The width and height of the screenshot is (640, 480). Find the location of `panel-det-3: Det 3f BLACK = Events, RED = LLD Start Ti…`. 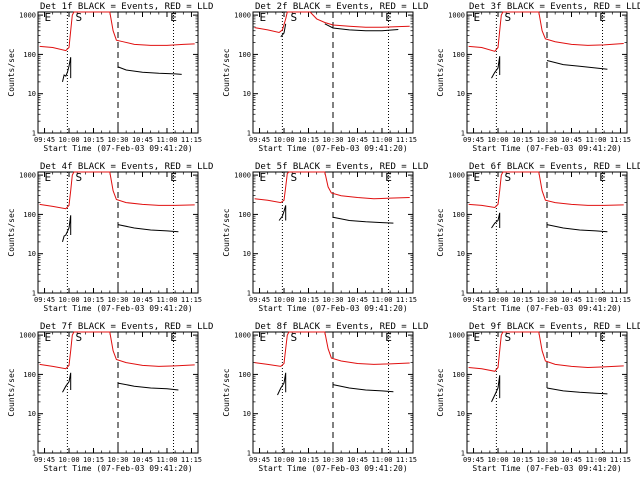

panel-det-3: Det 3f BLACK = Events, RED = LLD Start Ti… is located at coordinates (538, 77).